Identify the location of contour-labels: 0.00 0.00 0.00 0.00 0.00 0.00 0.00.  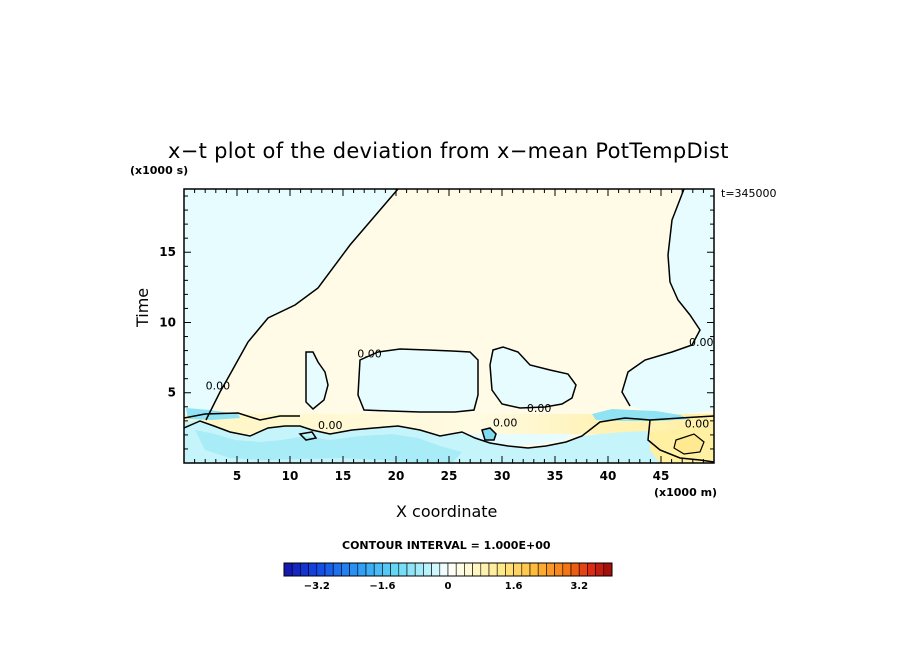
(460, 384).